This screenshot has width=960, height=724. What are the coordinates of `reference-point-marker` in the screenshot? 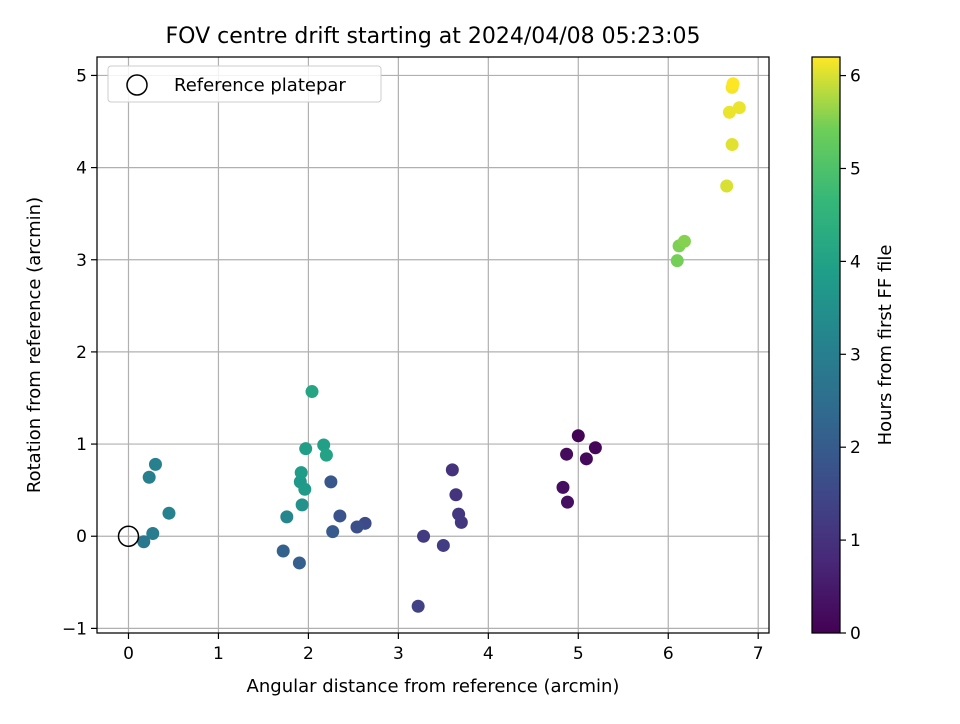 It's located at (128, 536).